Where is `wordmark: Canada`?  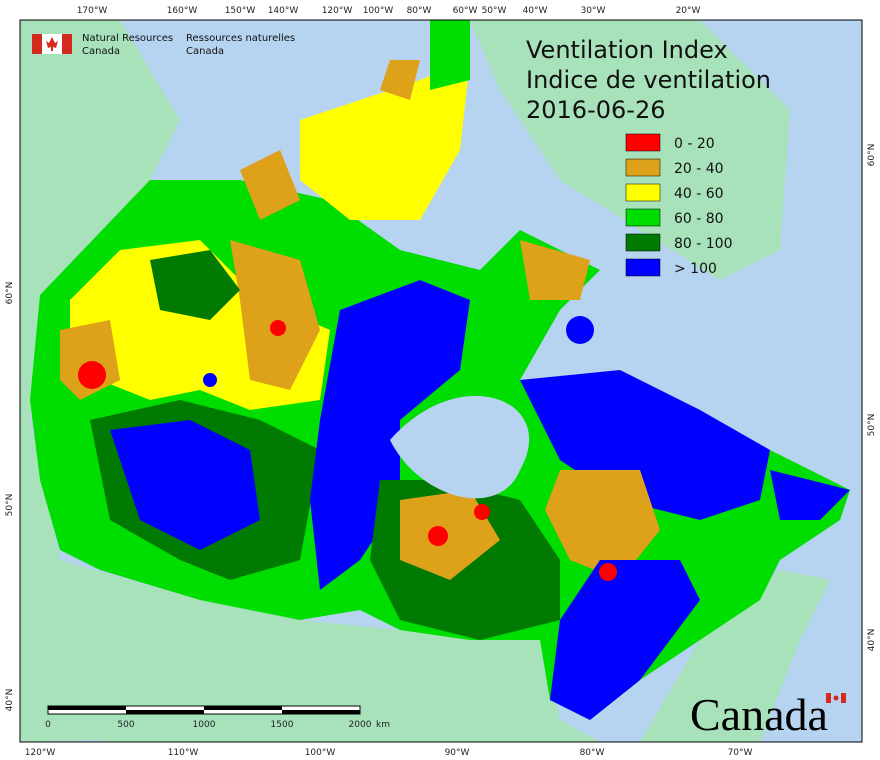 wordmark: Canada is located at coordinates (768, 714).